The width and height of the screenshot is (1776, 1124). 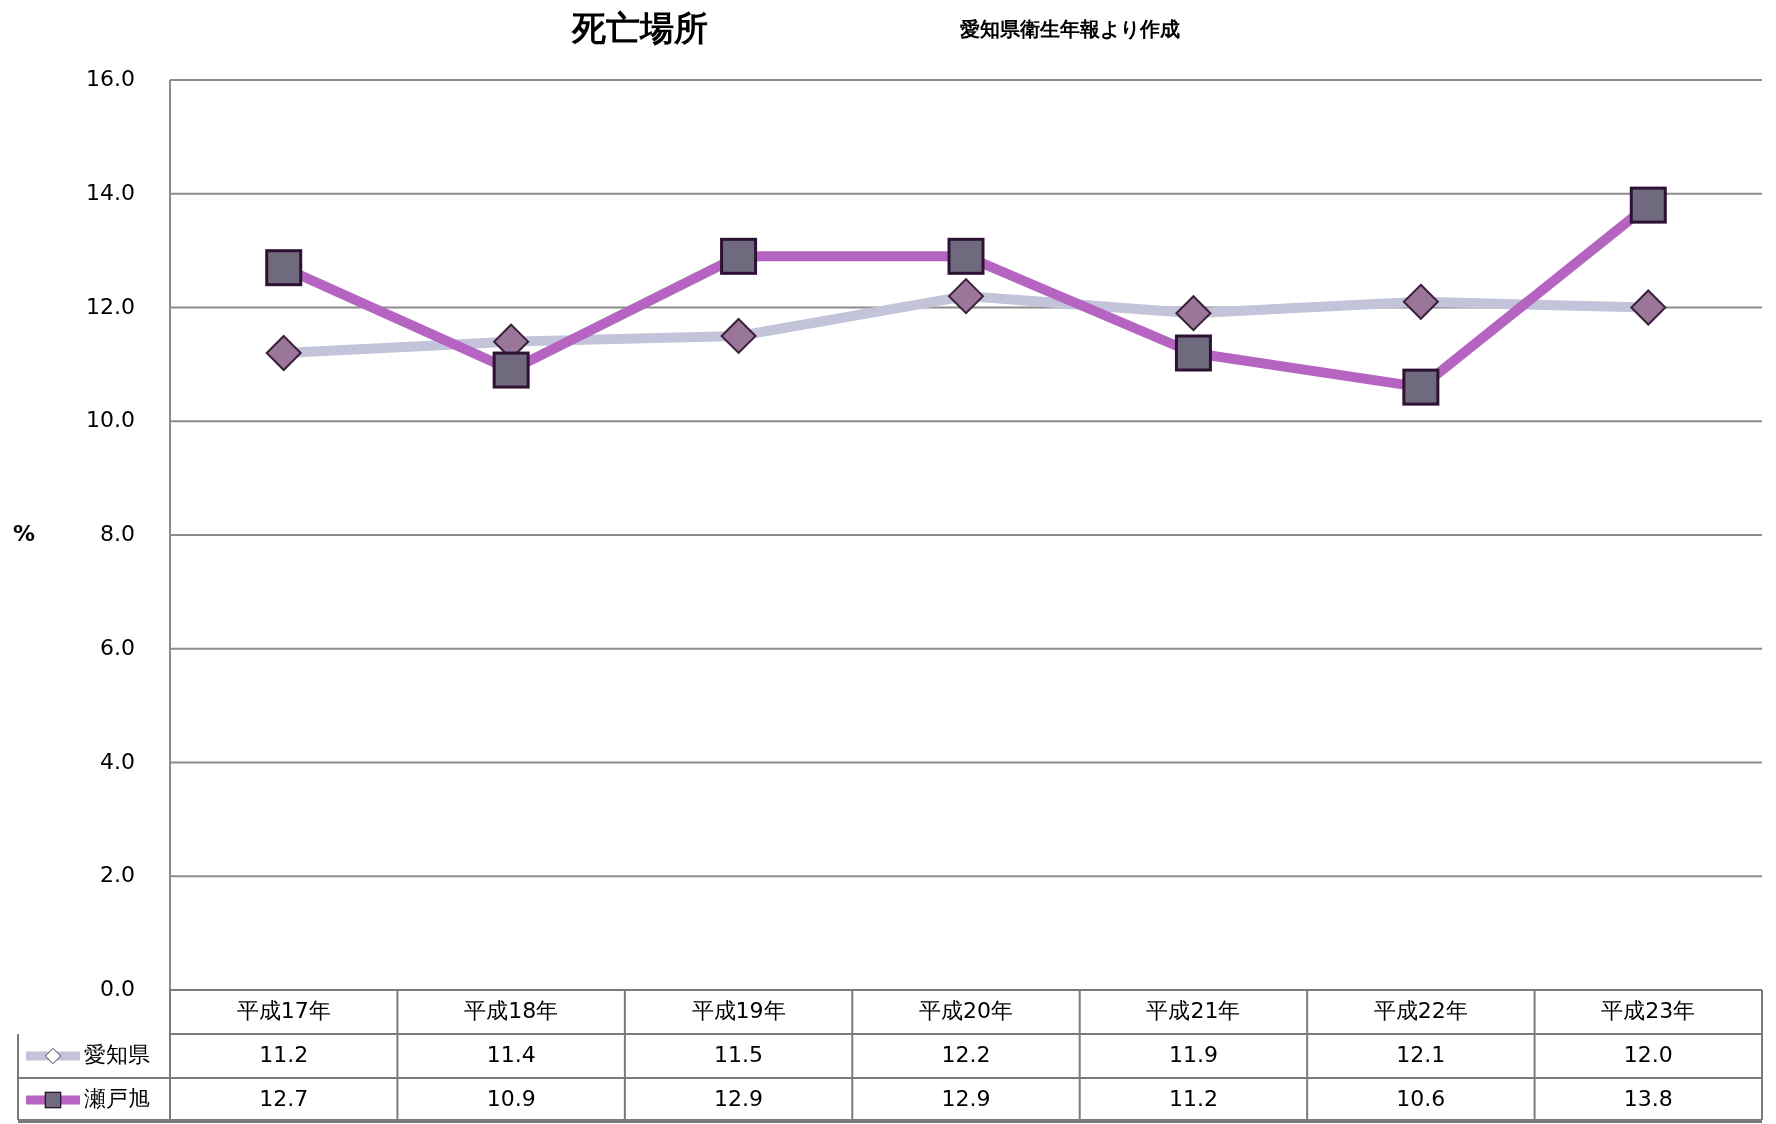 I want to click on data-label: 10.6, so click(x=1421, y=1098).